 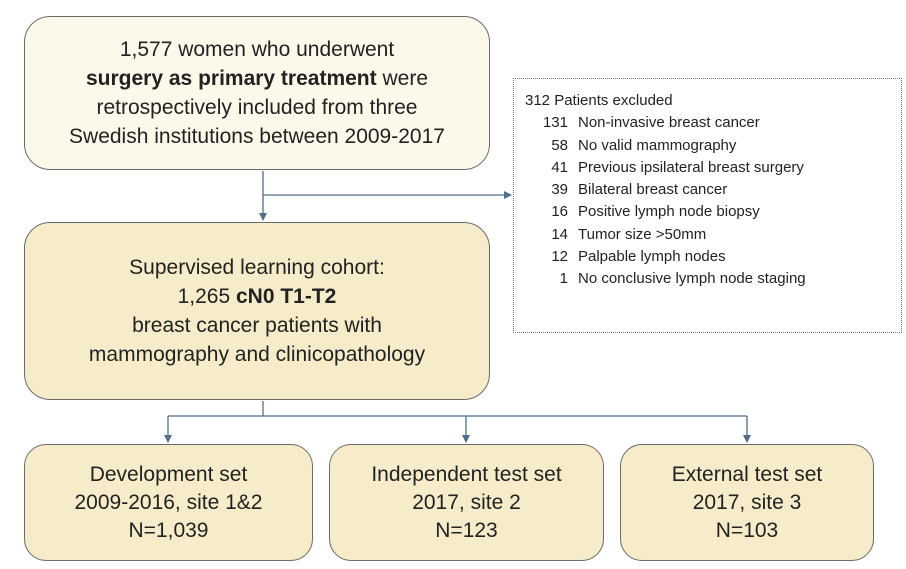 What do you see at coordinates (257, 267) in the screenshot?
I see `cohort-line-1: Supervised learning cohort:` at bounding box center [257, 267].